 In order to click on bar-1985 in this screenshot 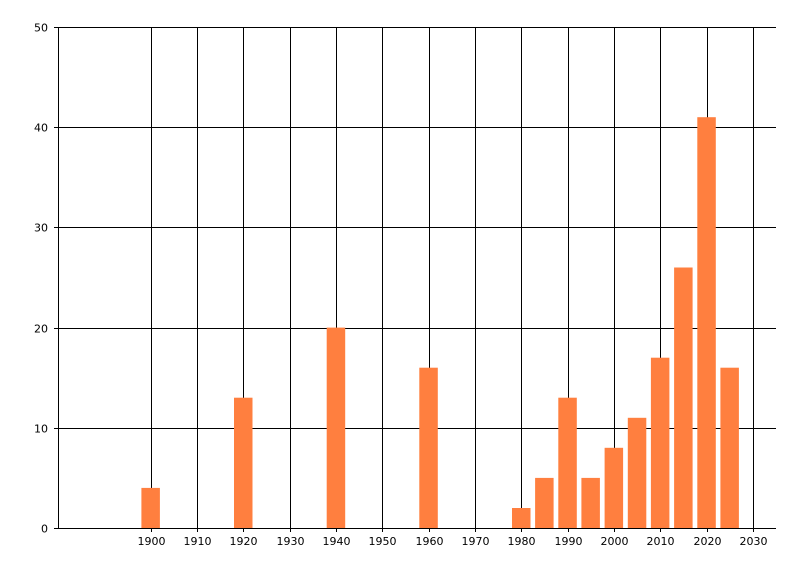, I will do `click(544, 502)`.